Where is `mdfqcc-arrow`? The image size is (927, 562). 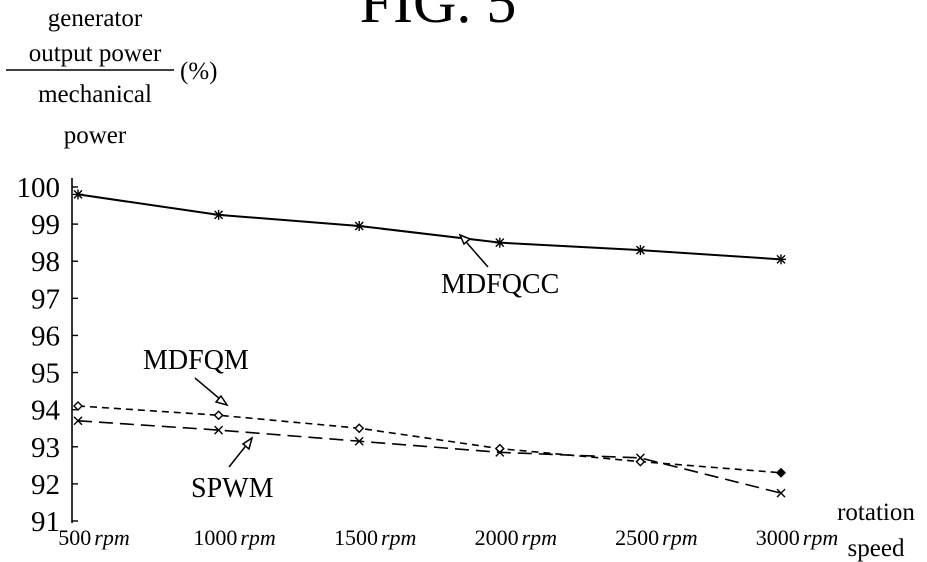 mdfqcc-arrow is located at coordinates (473, 250).